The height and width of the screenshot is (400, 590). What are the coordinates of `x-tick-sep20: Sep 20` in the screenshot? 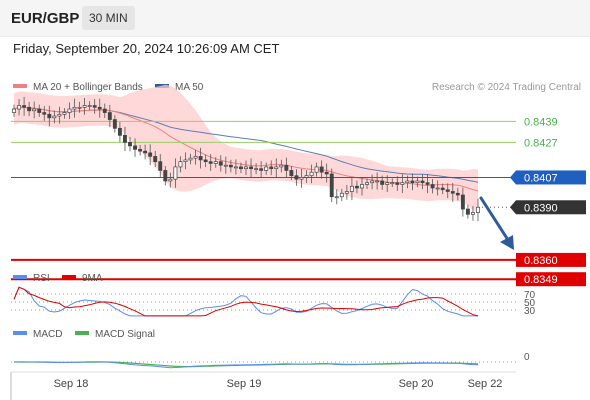 It's located at (416, 384).